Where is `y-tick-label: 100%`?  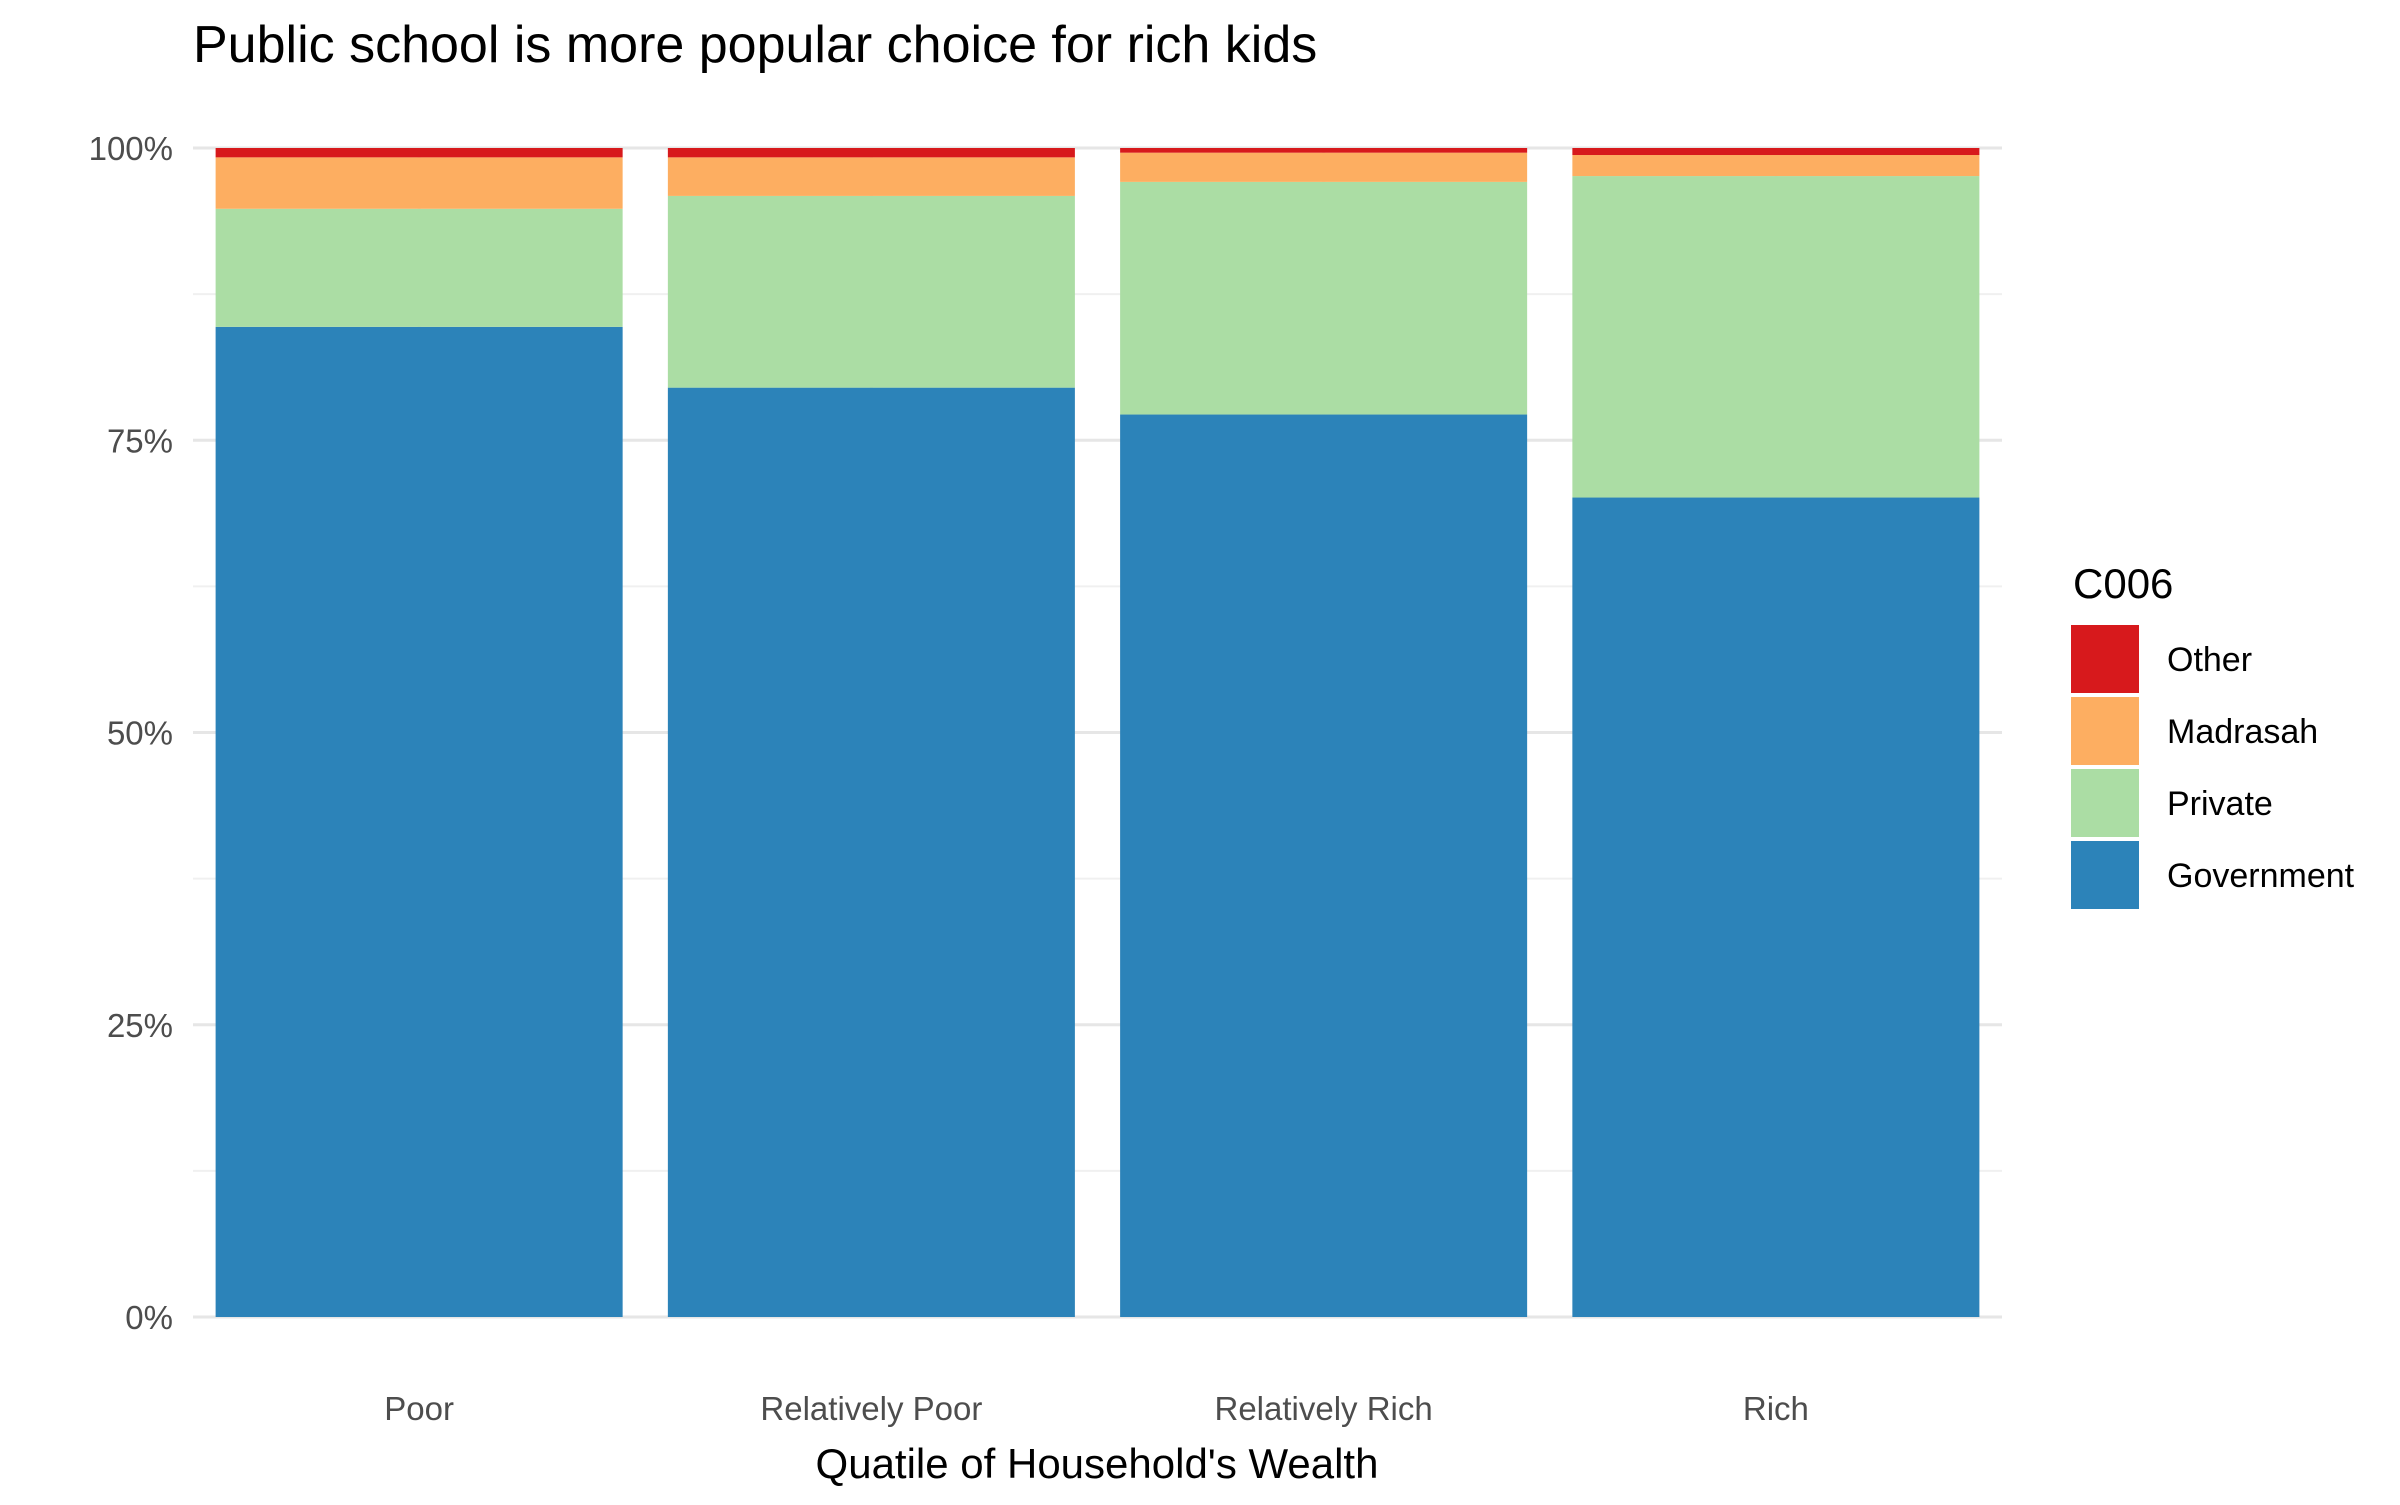 y-tick-label: 100% is located at coordinates (131, 148).